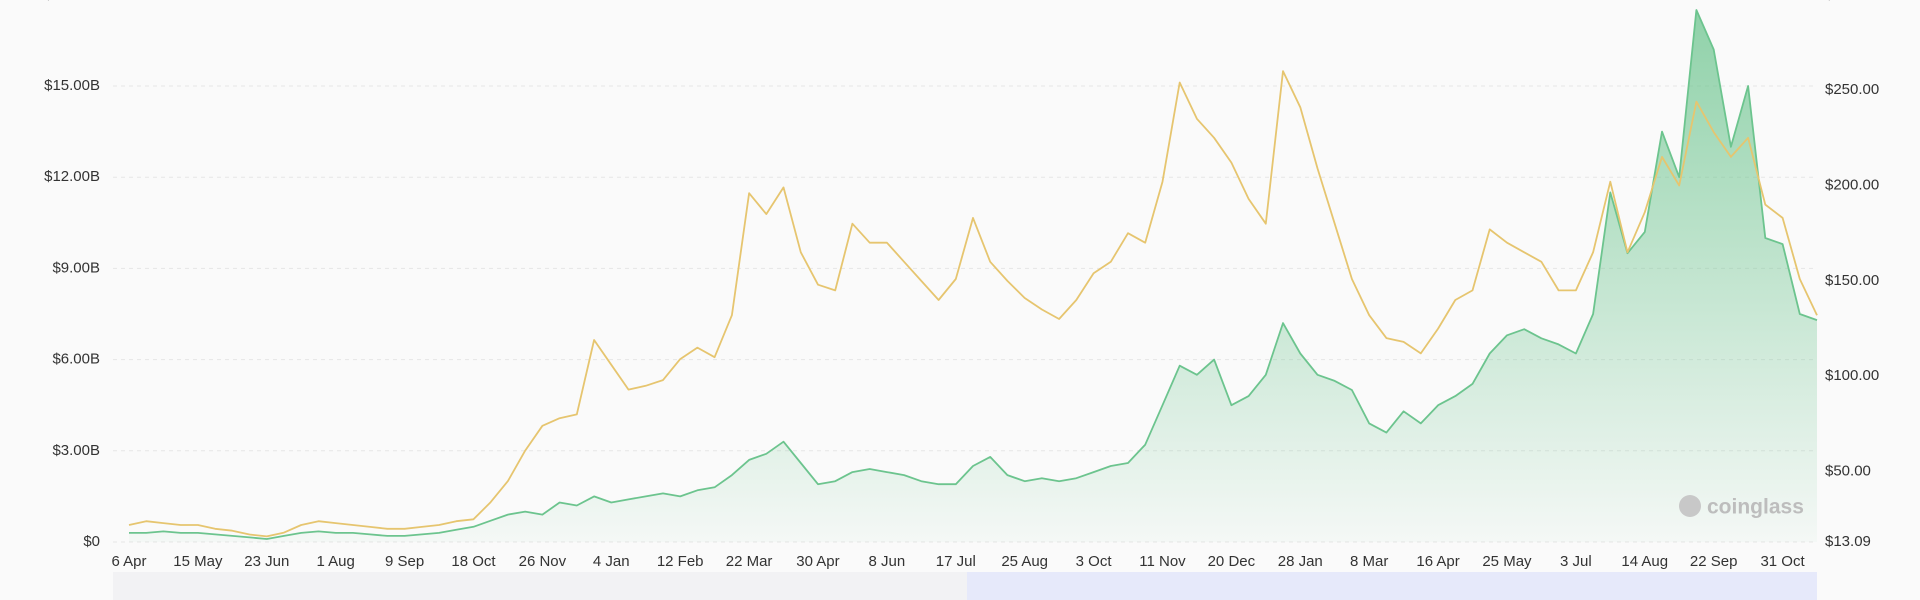 Image resolution: width=1920 pixels, height=600 pixels. I want to click on y2-tick-label: $200.00, so click(1852, 184).